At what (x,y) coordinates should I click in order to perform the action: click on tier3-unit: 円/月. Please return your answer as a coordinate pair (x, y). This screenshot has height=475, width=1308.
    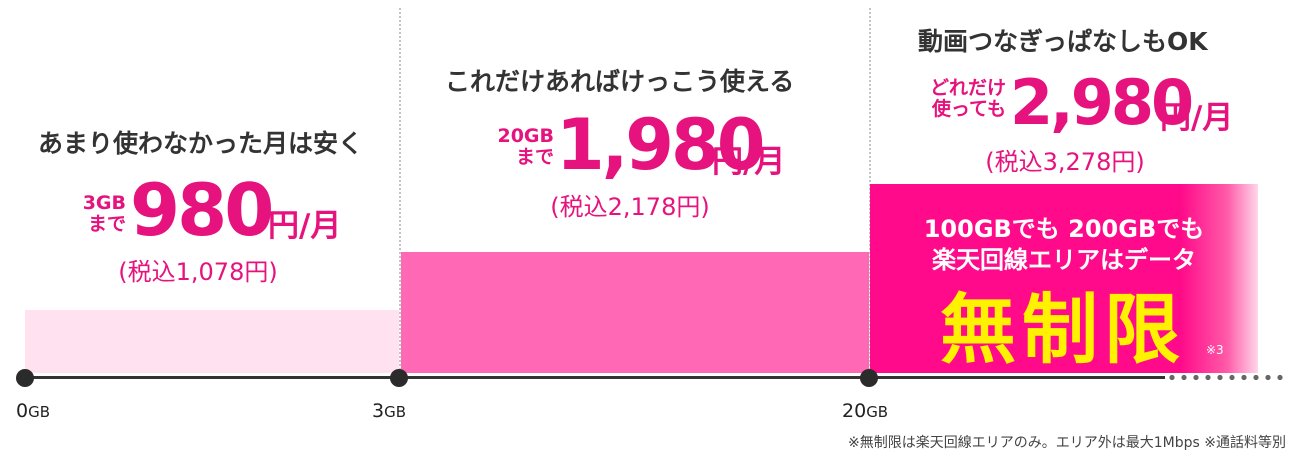
    Looking at the image, I should click on (1197, 118).